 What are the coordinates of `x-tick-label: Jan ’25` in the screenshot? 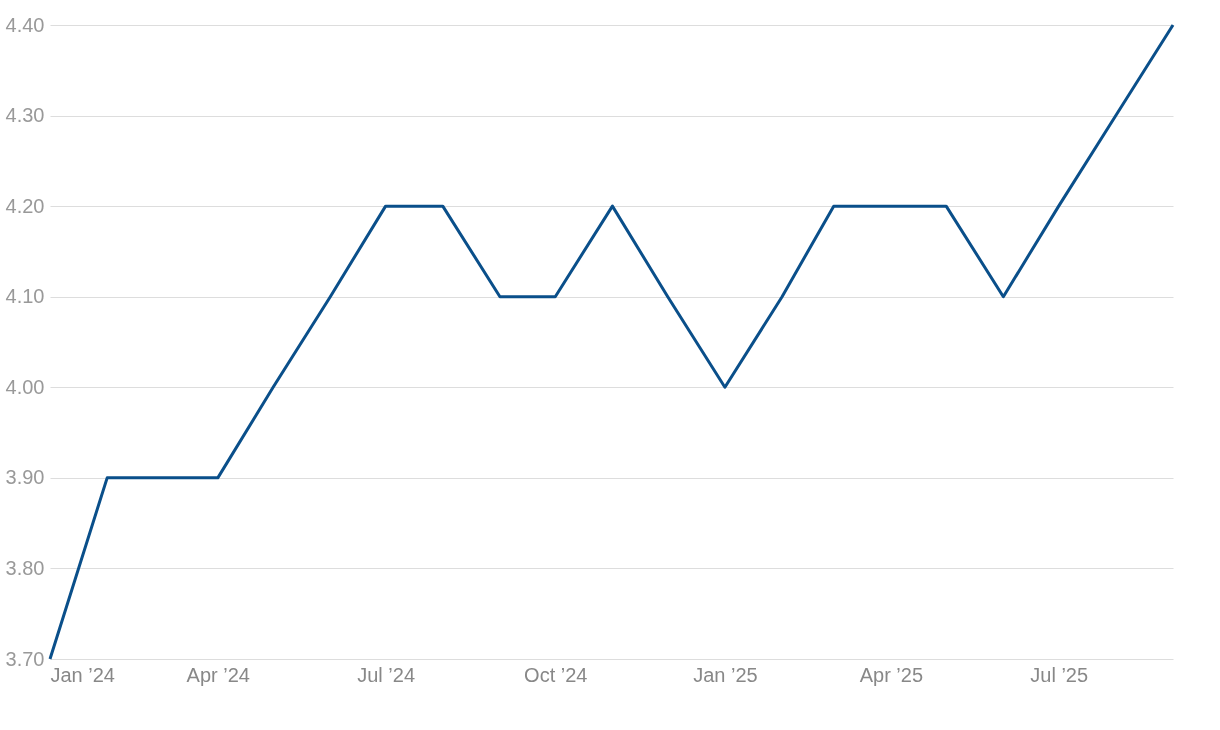 It's located at (725, 674).